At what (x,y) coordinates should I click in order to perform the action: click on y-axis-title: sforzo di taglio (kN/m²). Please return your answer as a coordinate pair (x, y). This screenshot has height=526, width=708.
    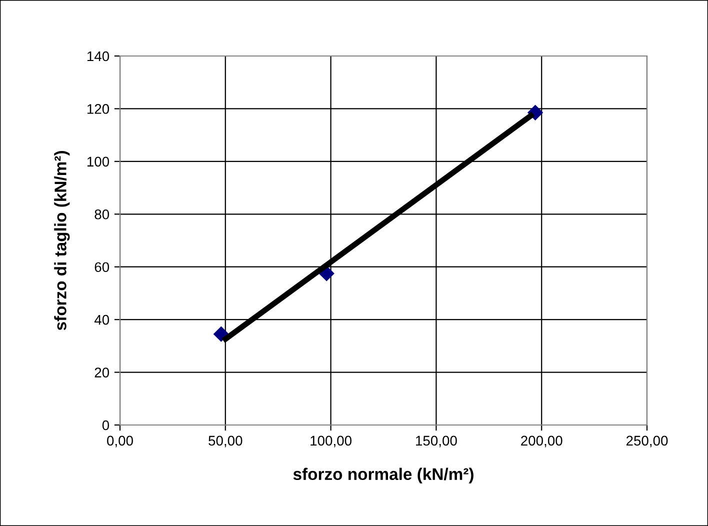
    Looking at the image, I should click on (62, 240).